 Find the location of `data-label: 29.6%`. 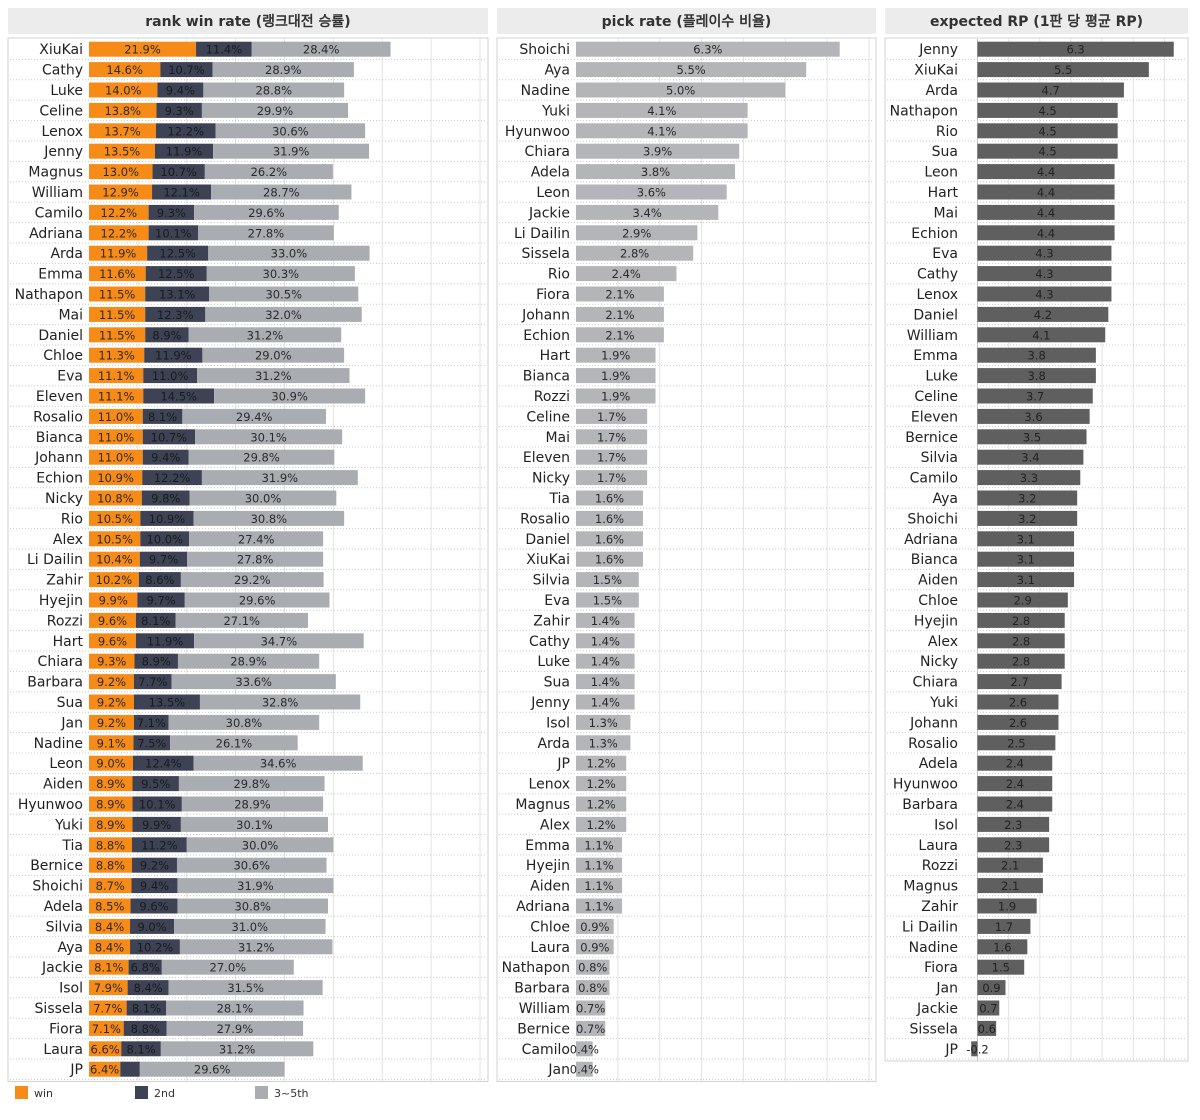

data-label: 29.6% is located at coordinates (266, 213).